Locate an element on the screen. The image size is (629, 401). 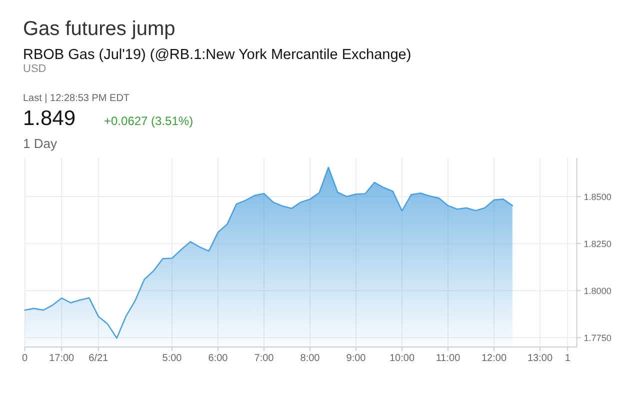
text: +0.0627 (3.51%) is located at coordinates (149, 121).